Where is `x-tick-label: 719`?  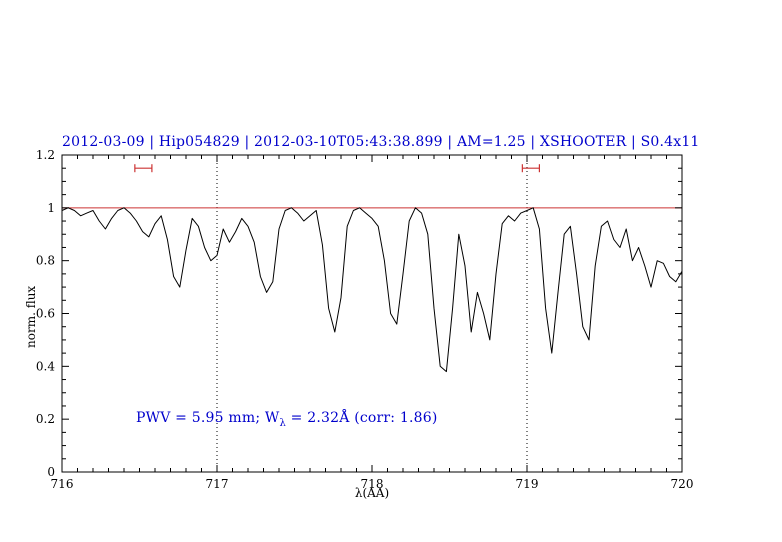 x-tick-label: 719 is located at coordinates (527, 484).